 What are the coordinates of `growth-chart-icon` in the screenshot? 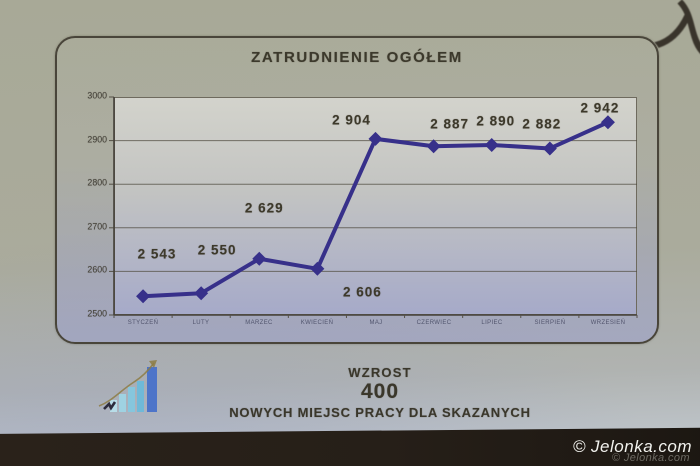 It's located at (127, 386).